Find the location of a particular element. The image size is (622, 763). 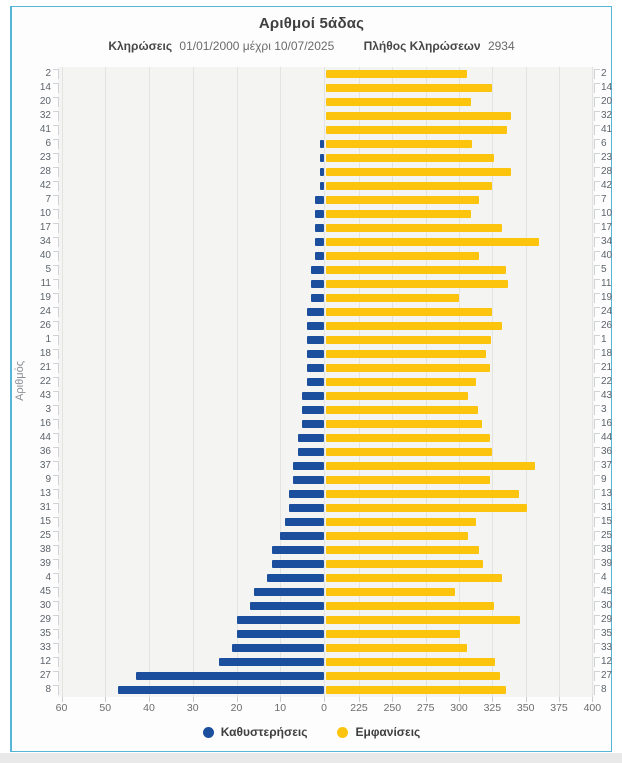

category-label-right: 3 is located at coordinates (604, 409).